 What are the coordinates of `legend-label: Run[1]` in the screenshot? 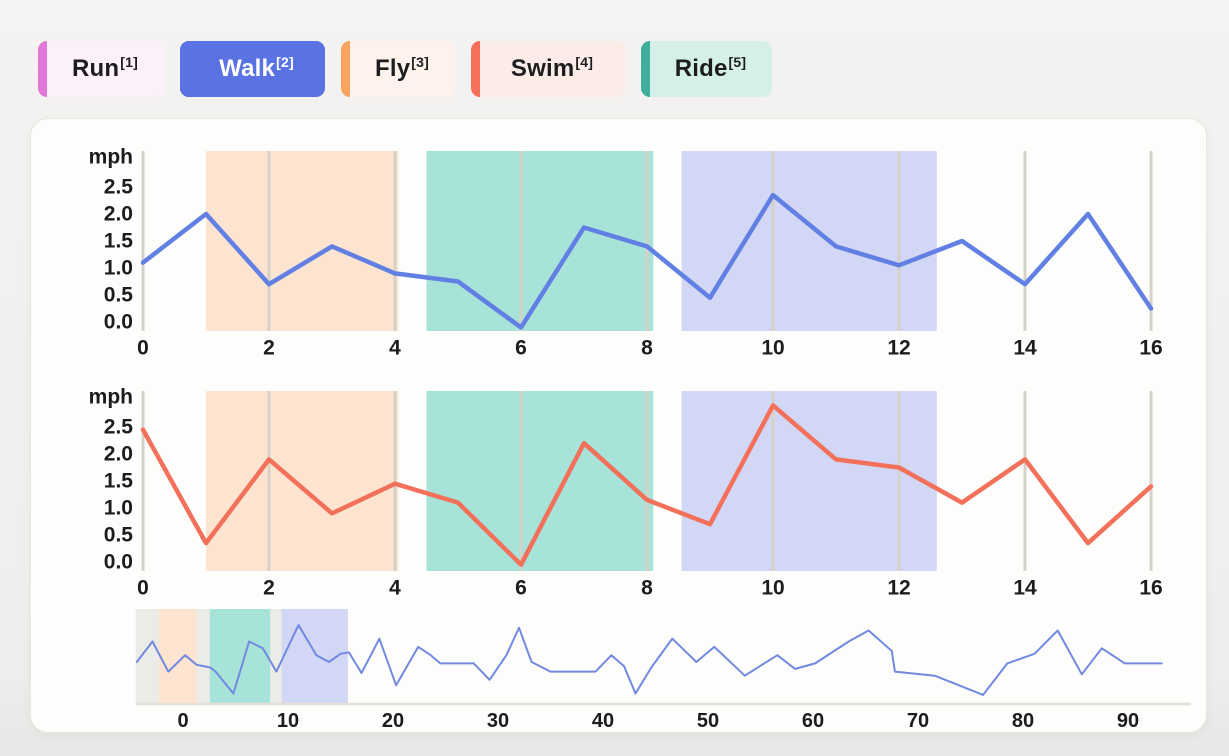 It's located at (105, 68).